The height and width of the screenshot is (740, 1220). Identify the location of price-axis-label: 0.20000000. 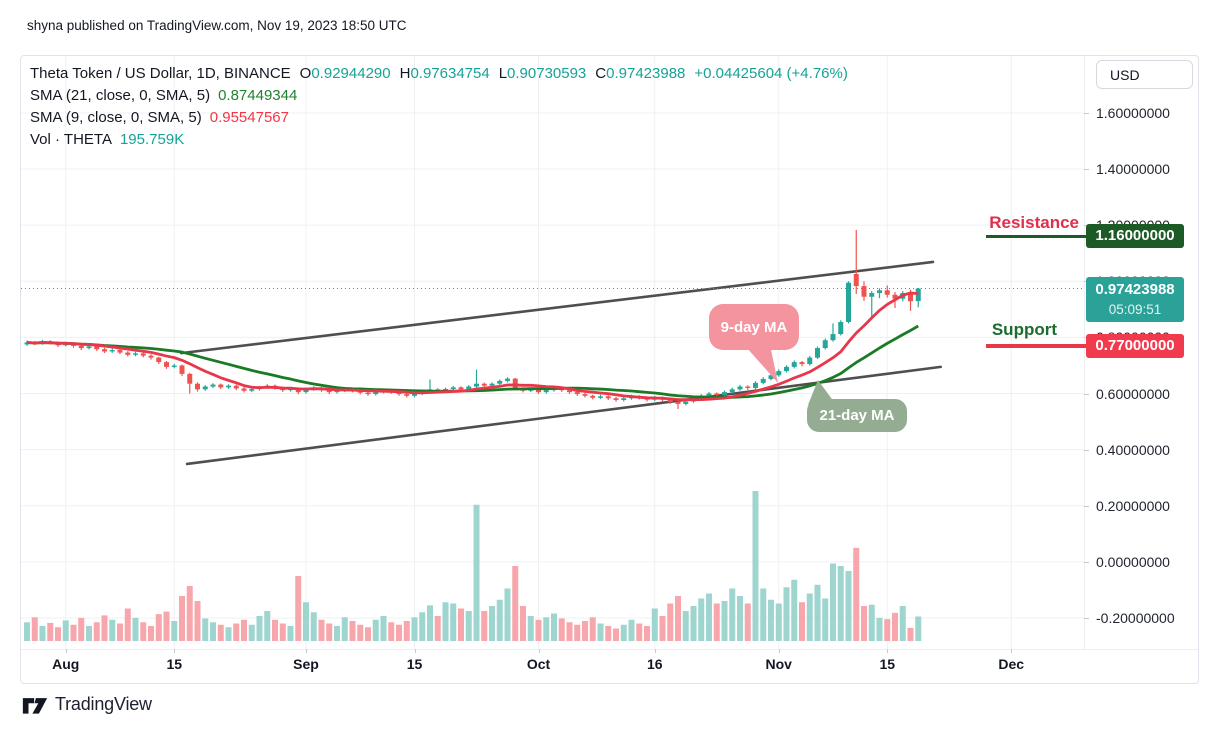
(1133, 505).